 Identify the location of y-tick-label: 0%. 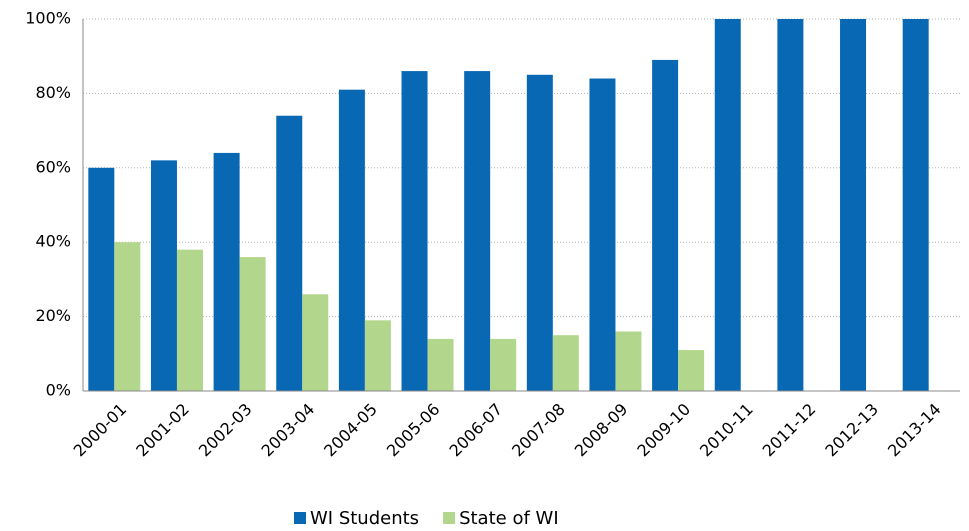
(58, 390).